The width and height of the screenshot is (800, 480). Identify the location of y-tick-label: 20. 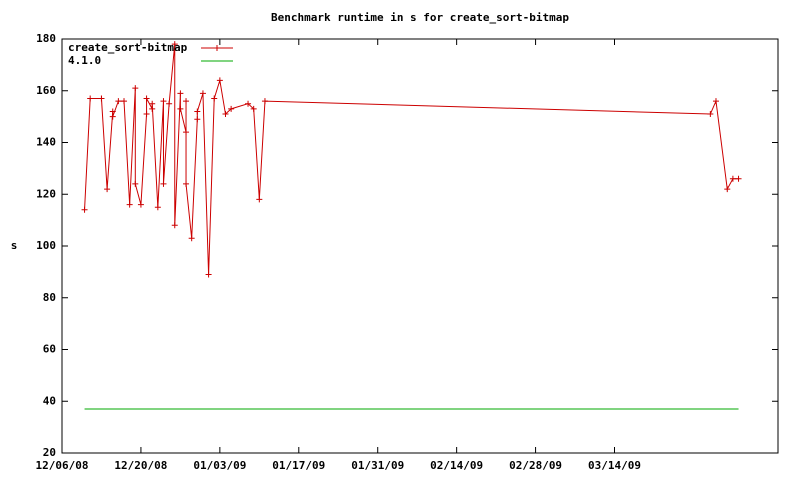
(49, 452).